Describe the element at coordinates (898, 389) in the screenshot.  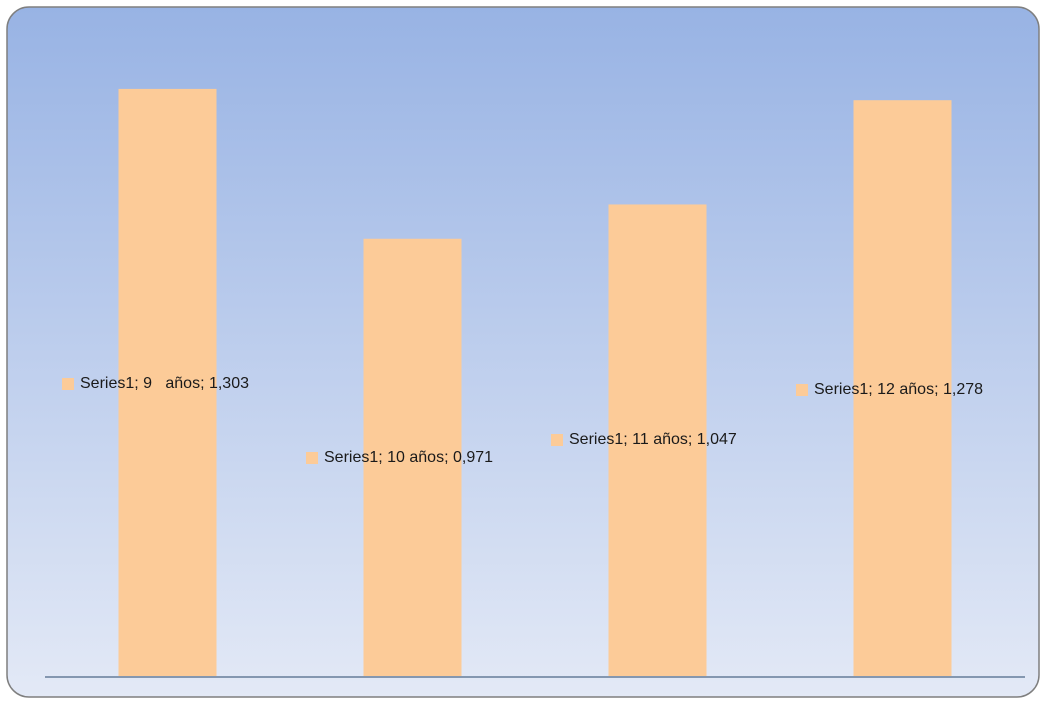
I see `data-label: Series1; 12 años; 1,278` at that location.